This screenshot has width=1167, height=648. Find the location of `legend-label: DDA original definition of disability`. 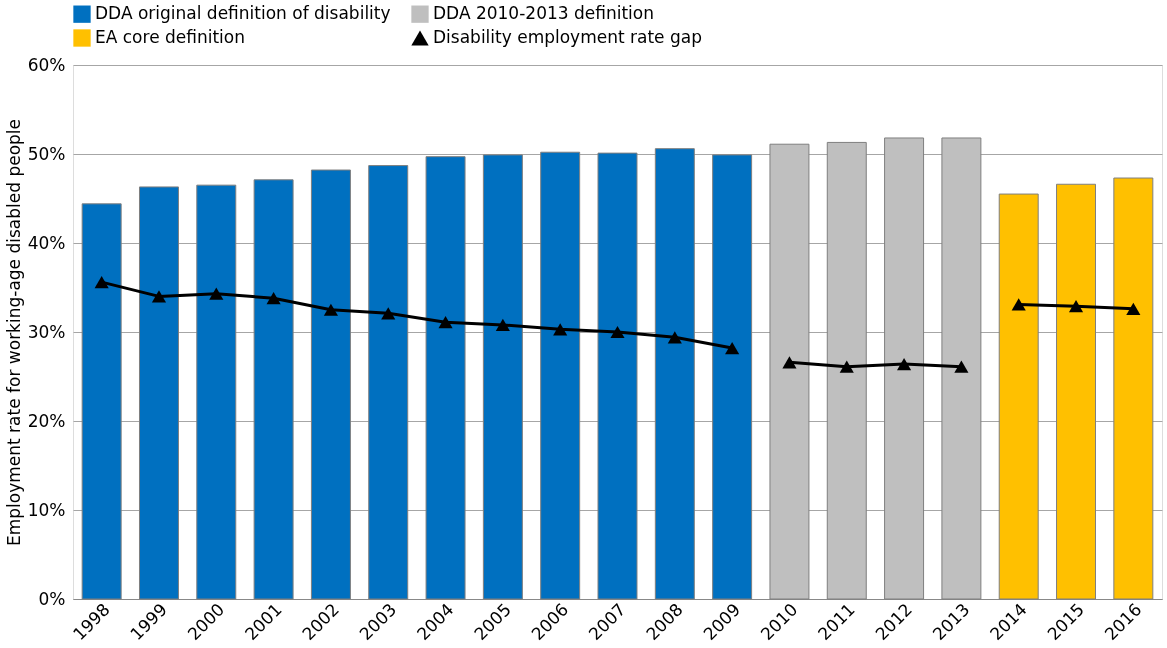

legend-label: DDA original definition of disability is located at coordinates (243, 13).